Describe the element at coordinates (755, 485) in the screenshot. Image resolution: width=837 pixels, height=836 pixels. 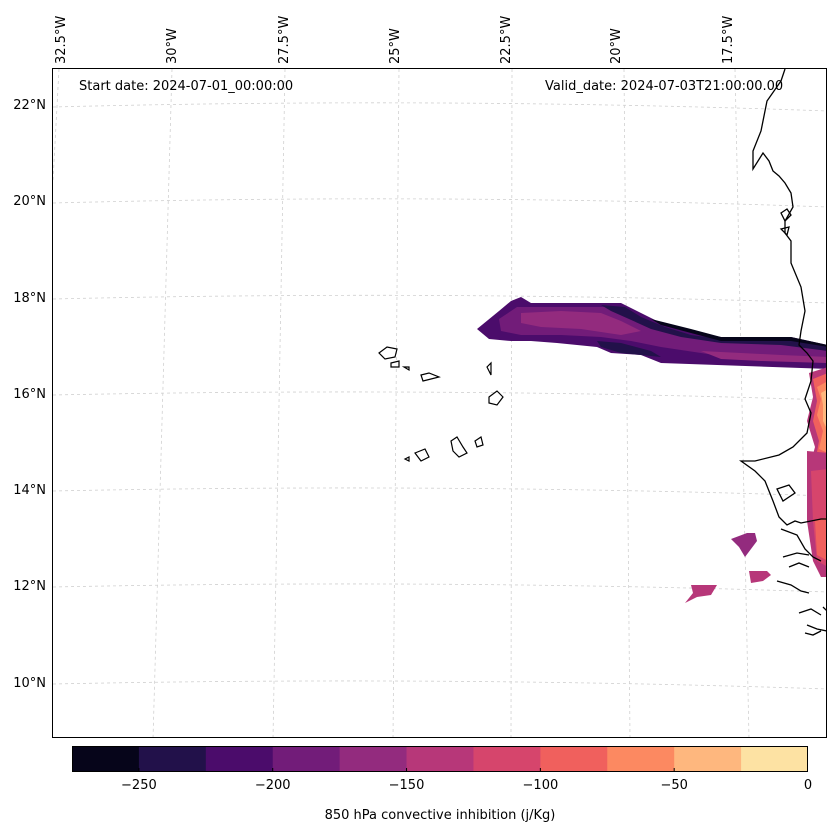
I see `cin-coastal-patches` at that location.